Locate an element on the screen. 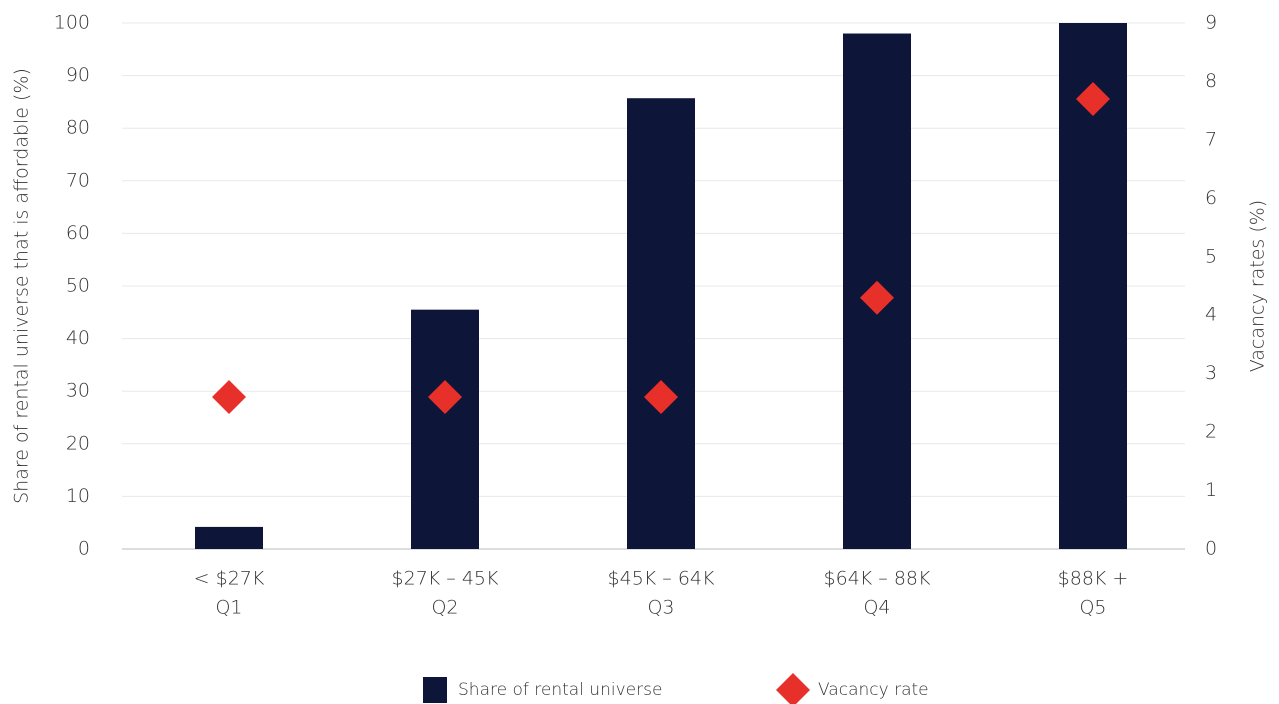 Image resolution: width=1279 pixels, height=704 pixels. y-tick-label: 90 is located at coordinates (78, 75).